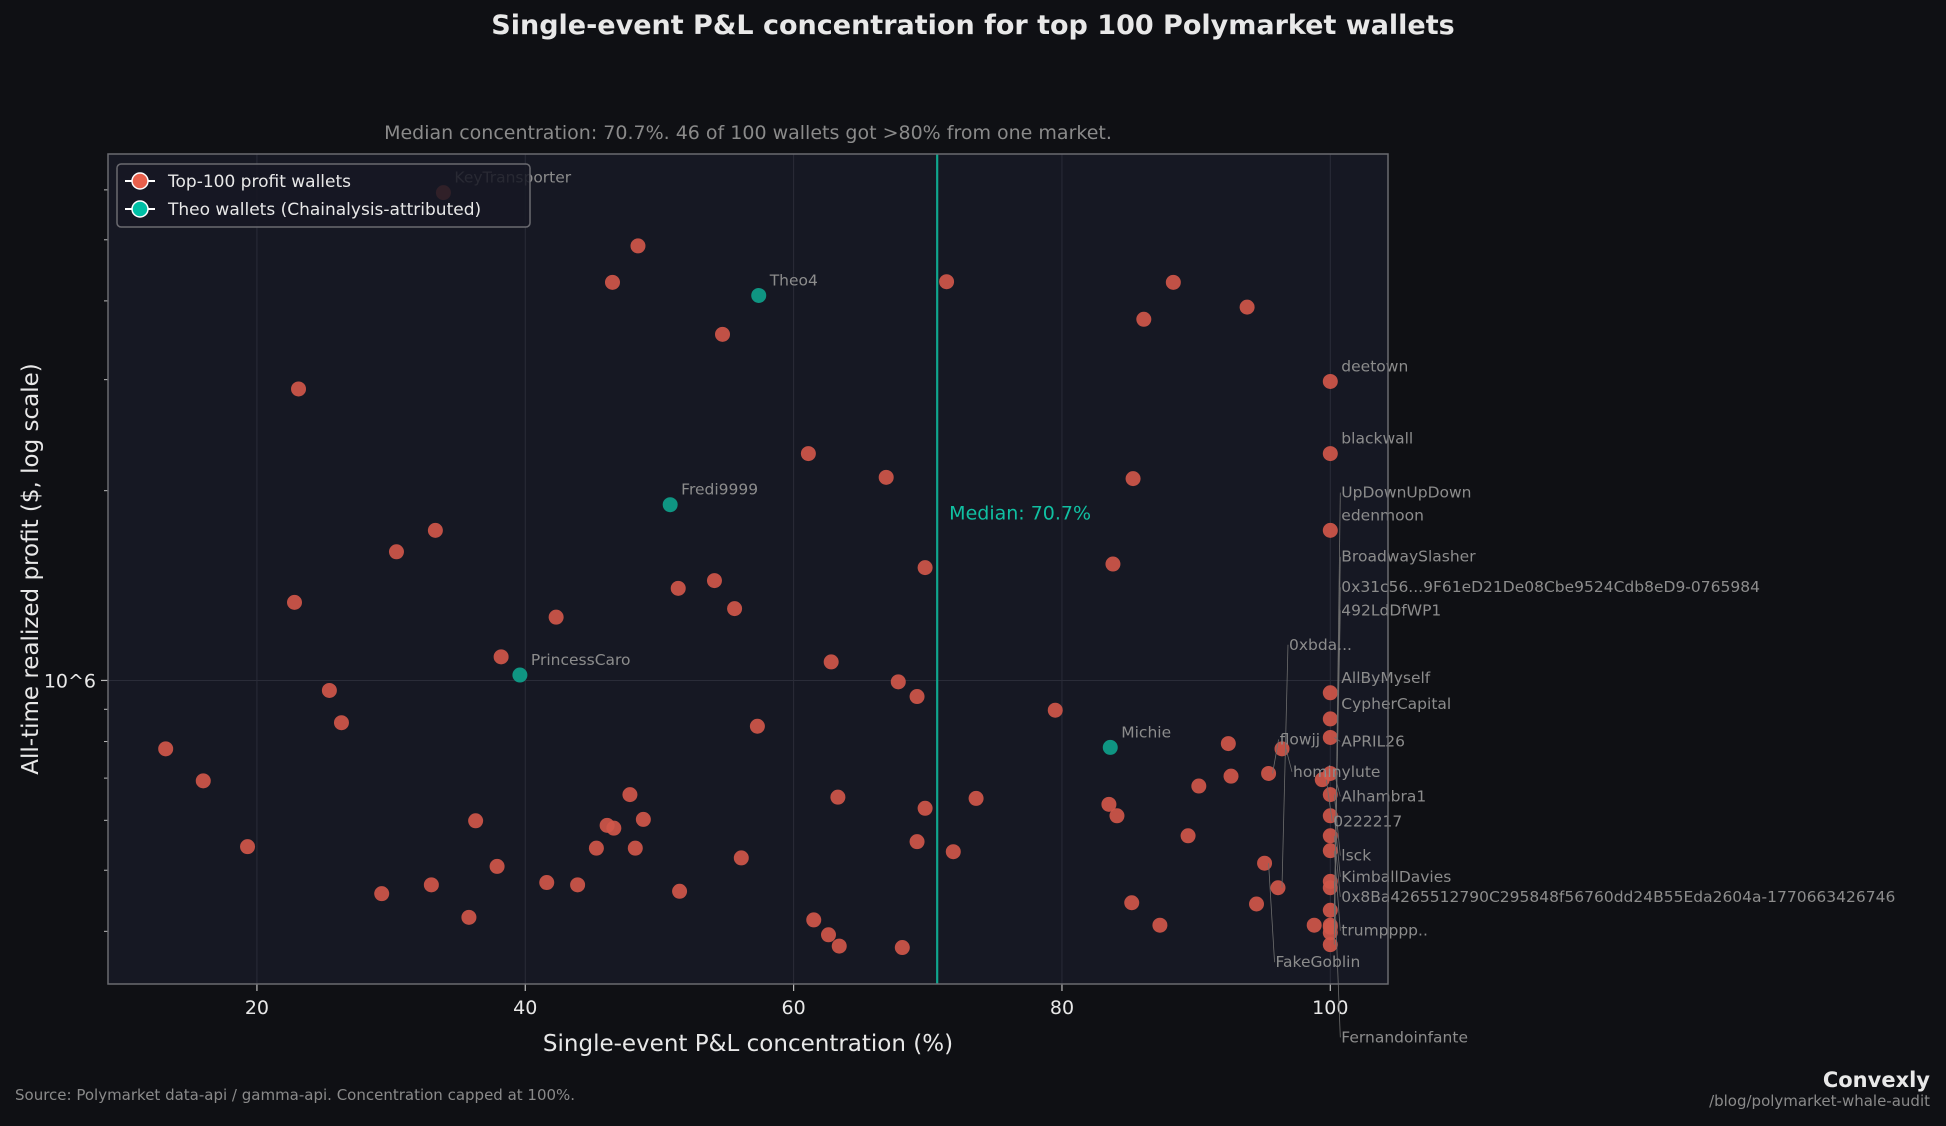 This screenshot has height=1126, width=1946. What do you see at coordinates (525, 1008) in the screenshot?
I see `x-tick-label: 40` at bounding box center [525, 1008].